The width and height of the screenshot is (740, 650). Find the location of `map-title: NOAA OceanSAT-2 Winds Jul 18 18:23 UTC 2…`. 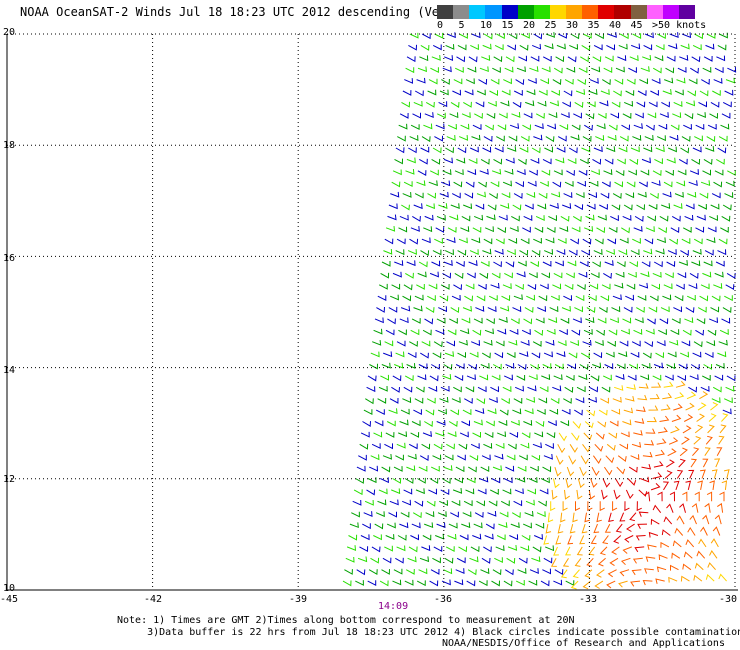

map-title: NOAA OceanSAT-2 Winds Jul 18 18:23 UTC 2… is located at coordinates (255, 12).